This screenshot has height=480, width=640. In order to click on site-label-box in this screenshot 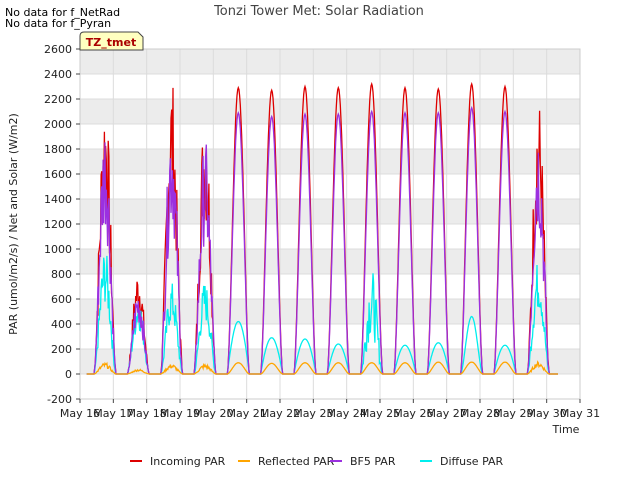, I will do `click(111, 41)`.